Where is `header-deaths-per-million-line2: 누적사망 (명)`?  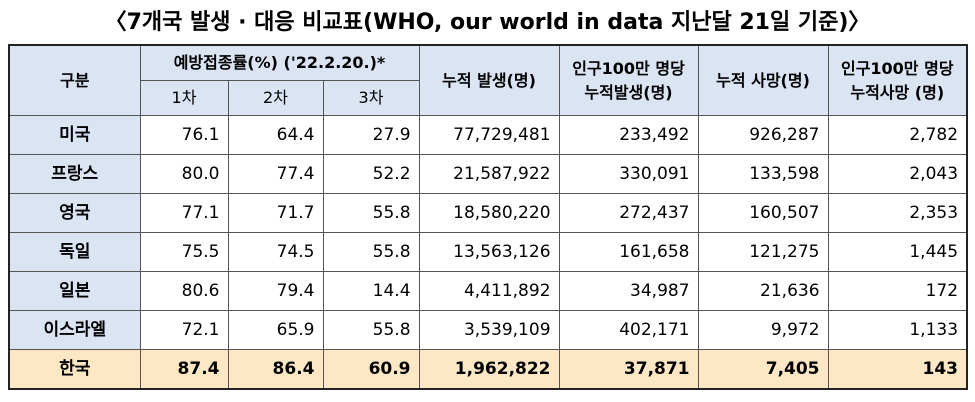 header-deaths-per-million-line2: 누적사망 (명) is located at coordinates (897, 92).